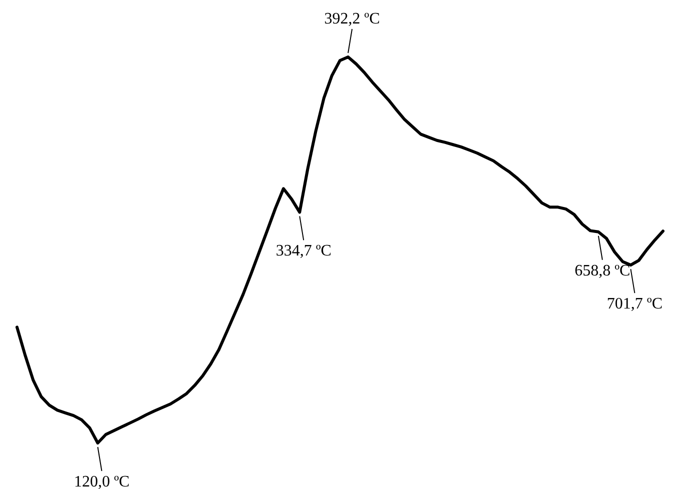 The image size is (684, 489). I want to click on annotation: 658,8 ºC, so click(602, 271).